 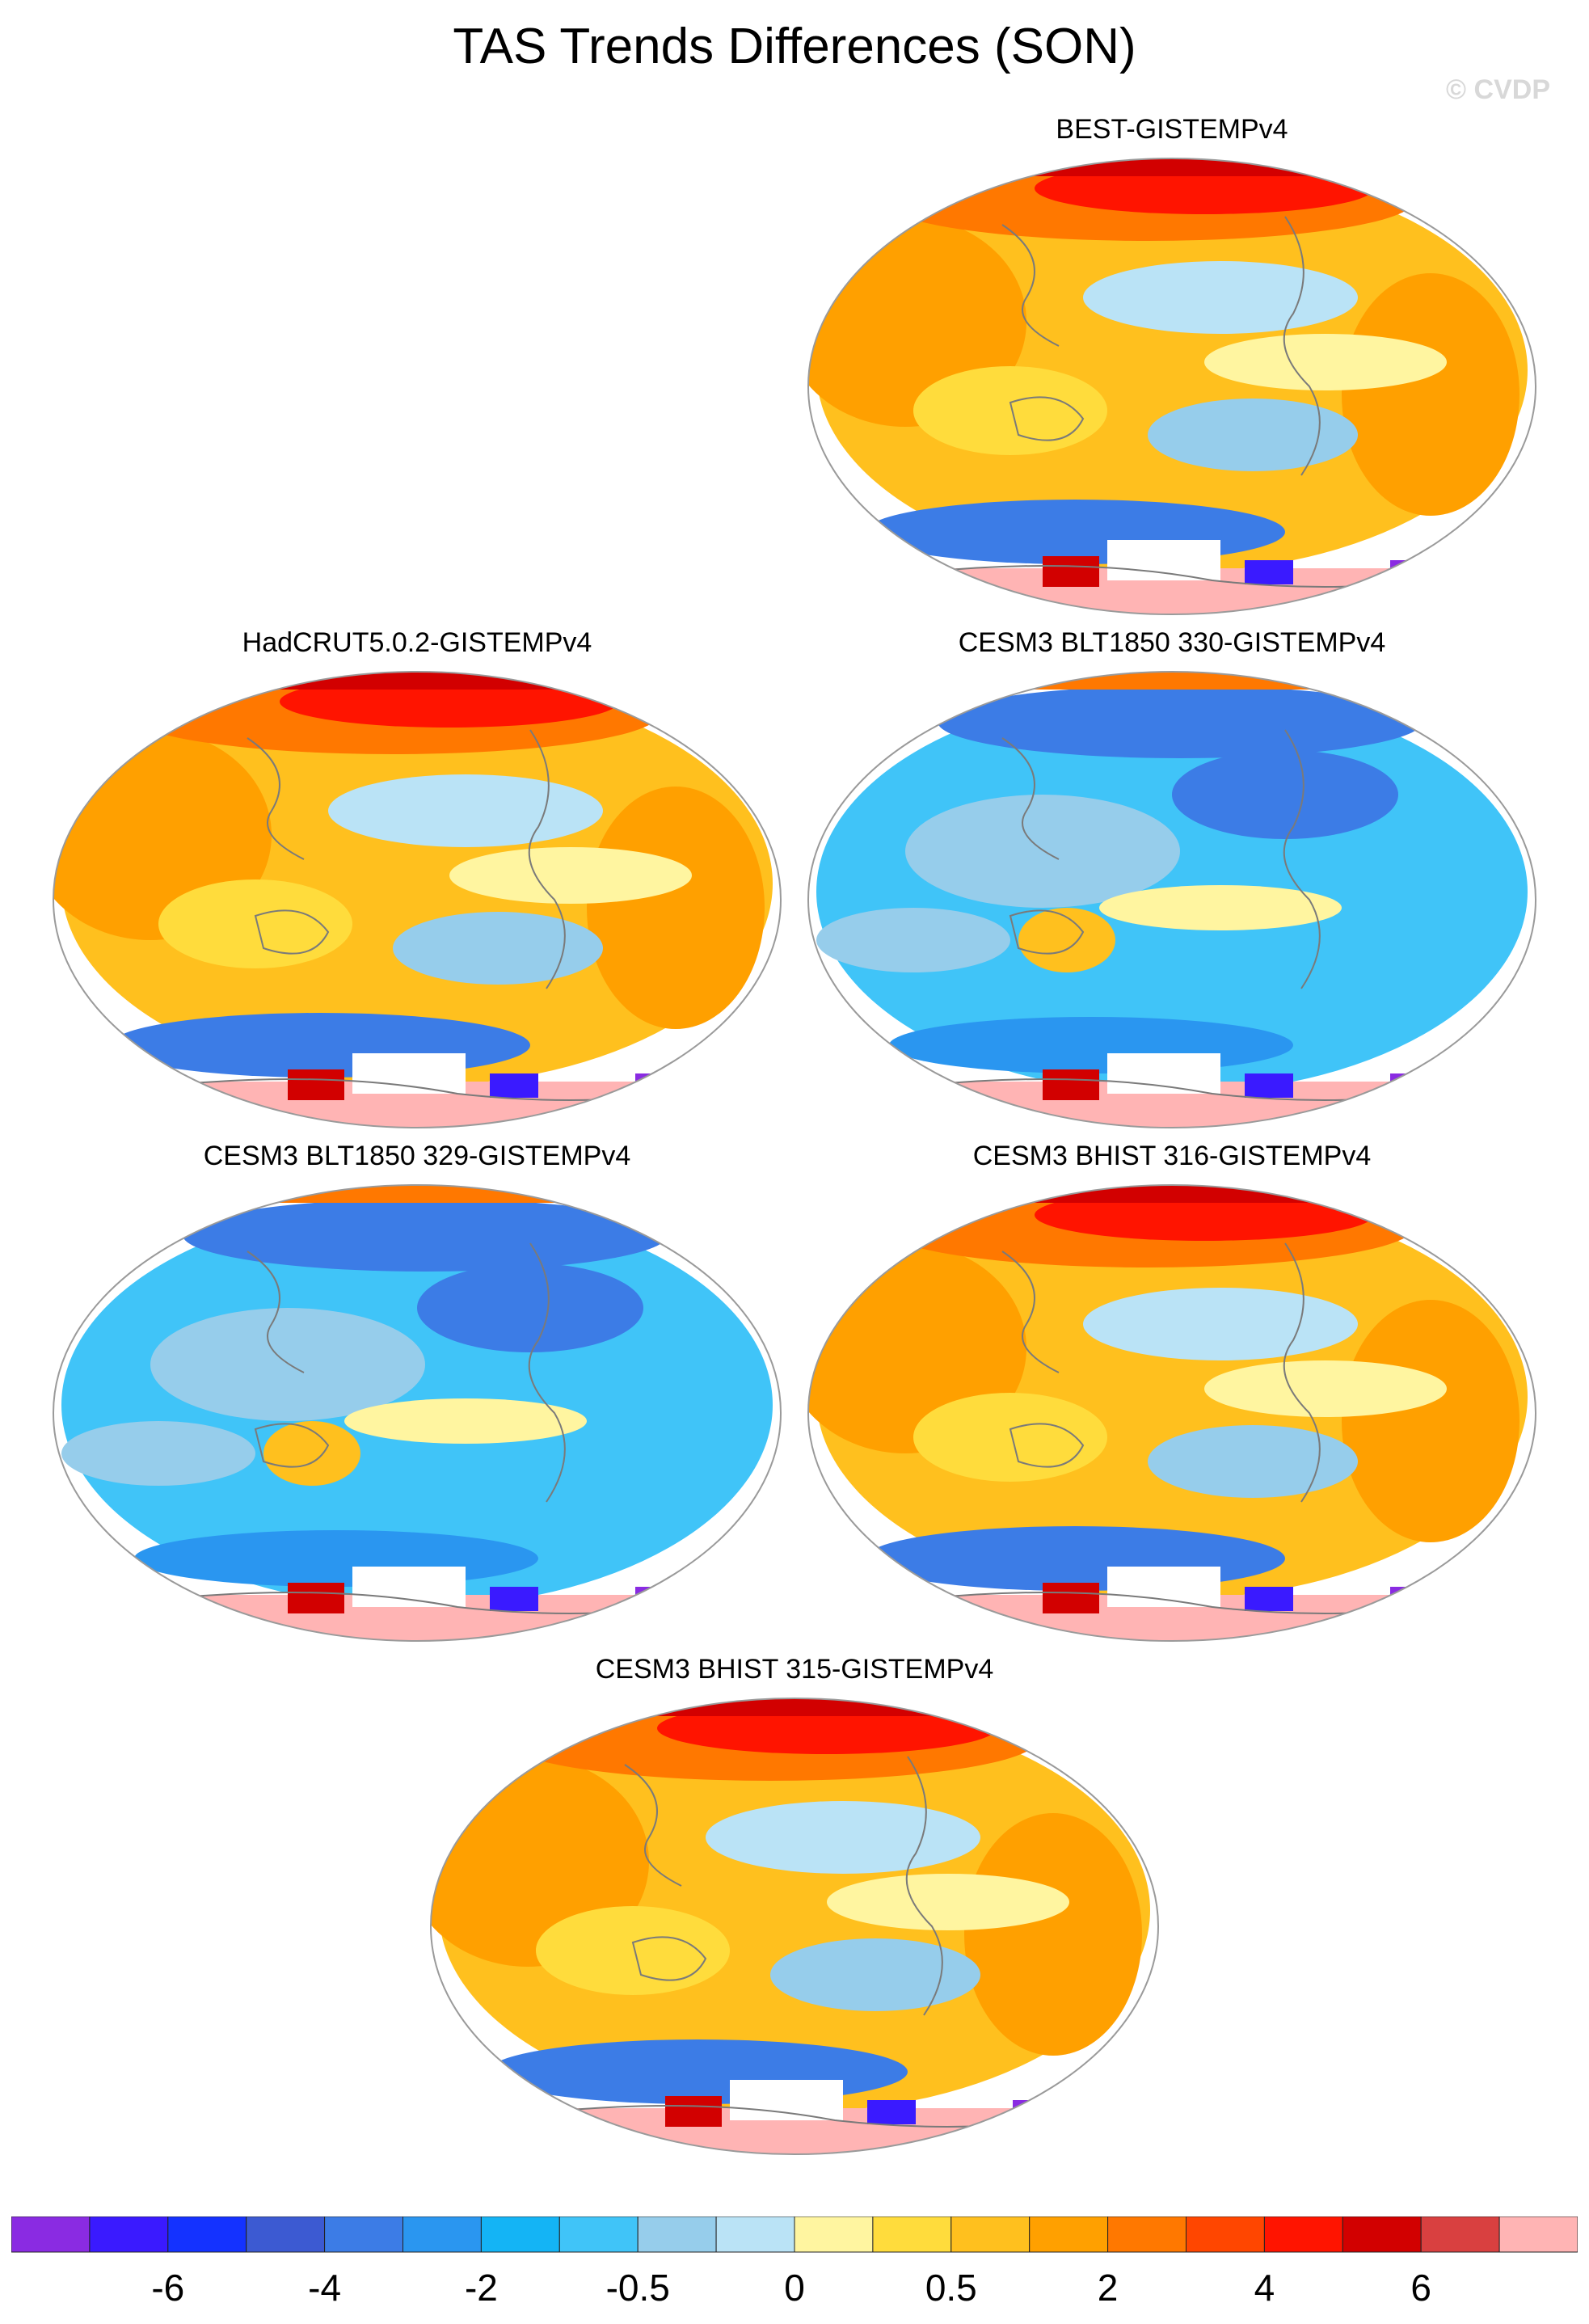 I want to click on cvdp-watermark: © CVDP, so click(x=1498, y=89).